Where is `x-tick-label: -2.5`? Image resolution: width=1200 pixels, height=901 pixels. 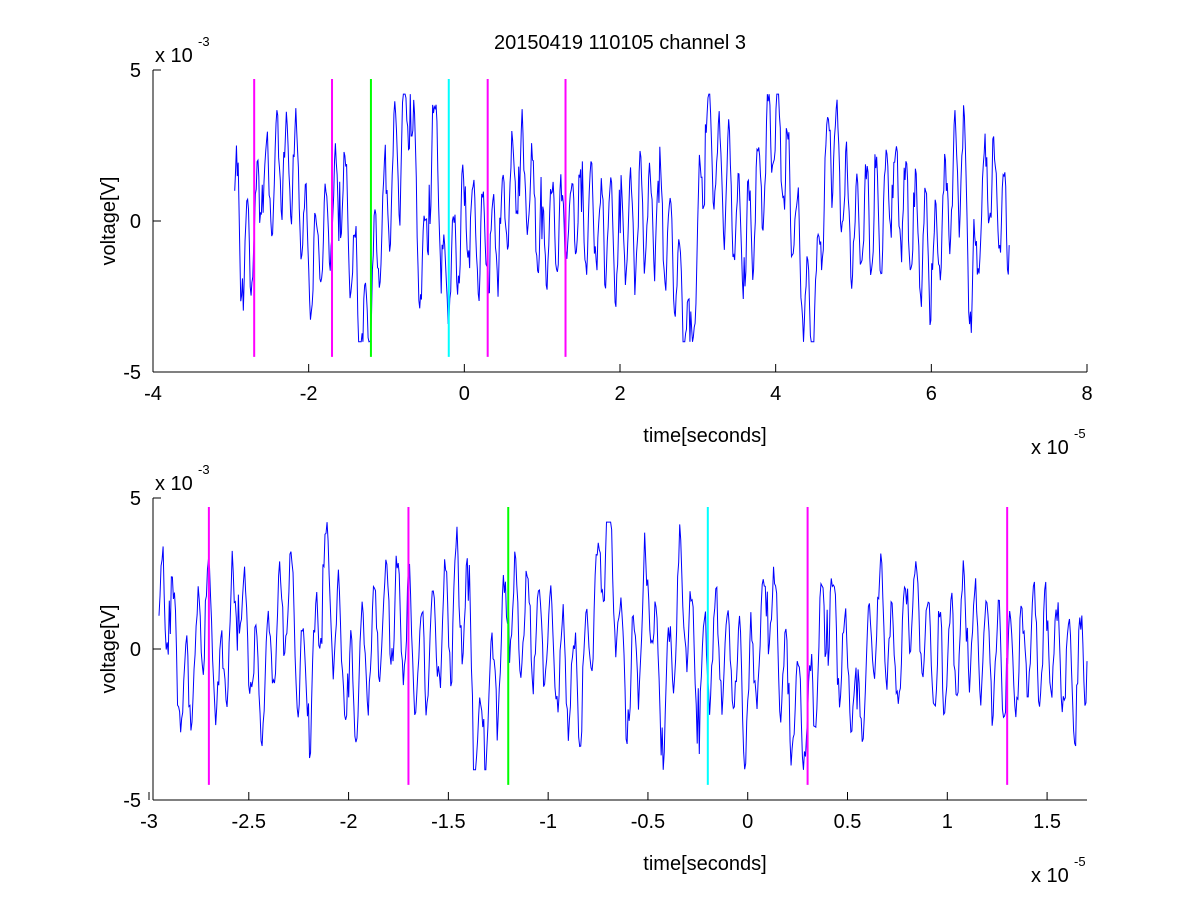 x-tick-label: -2.5 is located at coordinates (249, 822).